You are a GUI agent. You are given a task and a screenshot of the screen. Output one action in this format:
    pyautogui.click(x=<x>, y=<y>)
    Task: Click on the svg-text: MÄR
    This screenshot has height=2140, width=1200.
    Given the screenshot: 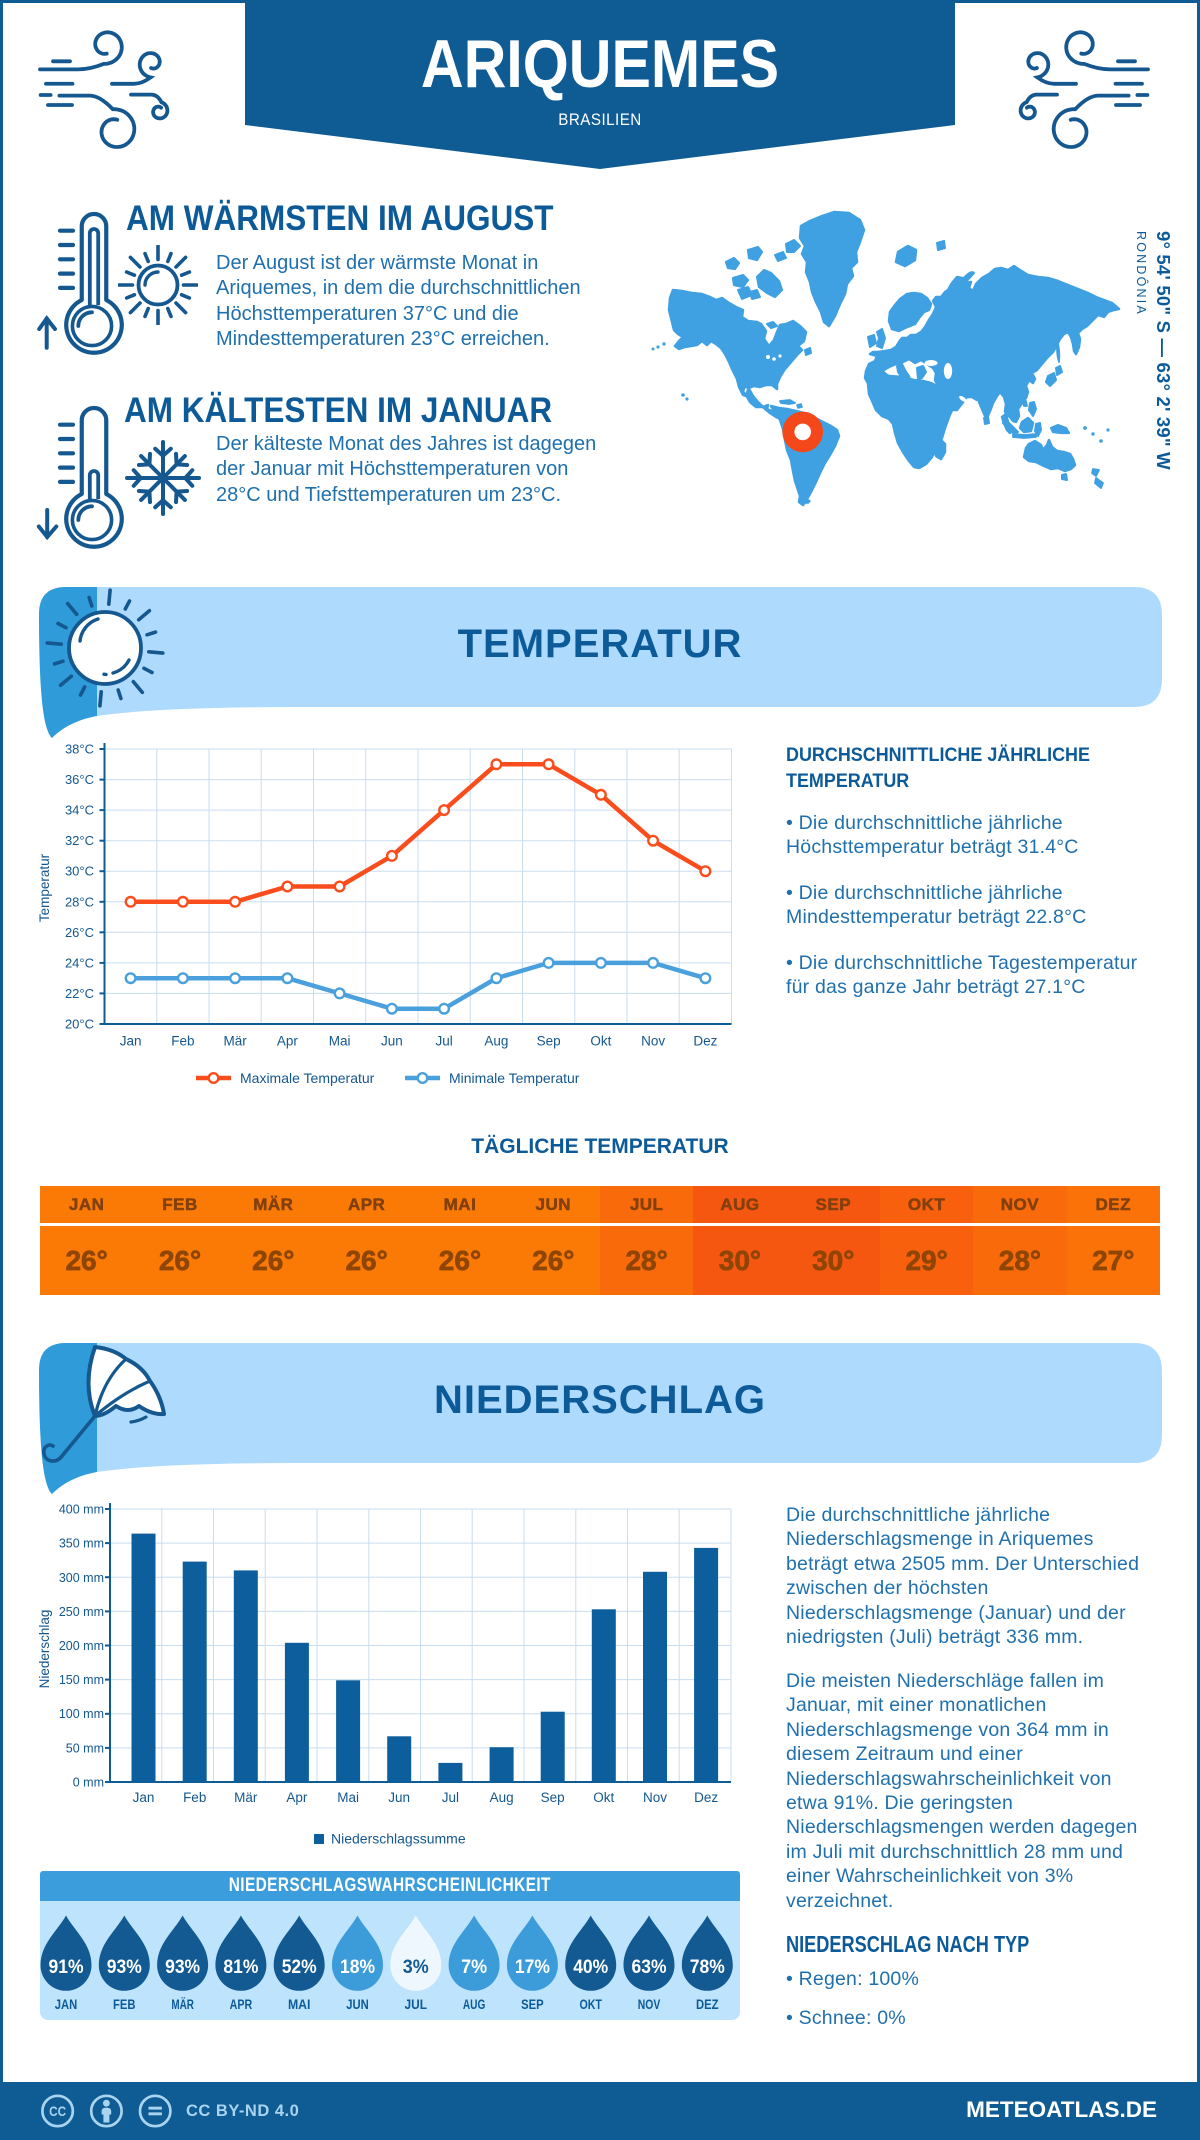 What is the action you would take?
    pyautogui.click(x=182, y=2004)
    